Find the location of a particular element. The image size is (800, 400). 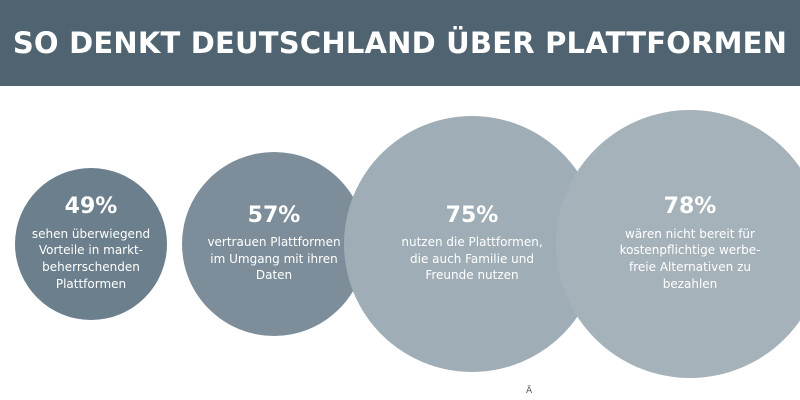

bubble-caption-line: Plattformen is located at coordinates (91, 283).